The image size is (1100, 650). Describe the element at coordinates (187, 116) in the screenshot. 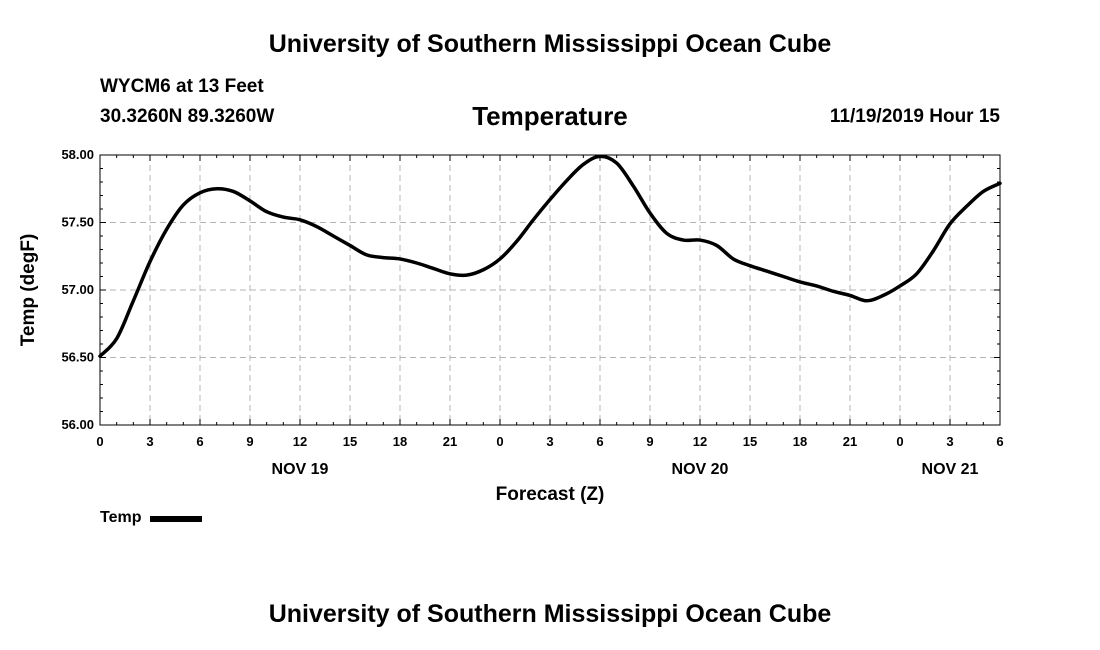

I see `coordinates-label: 30.3260N 89.3260W` at that location.